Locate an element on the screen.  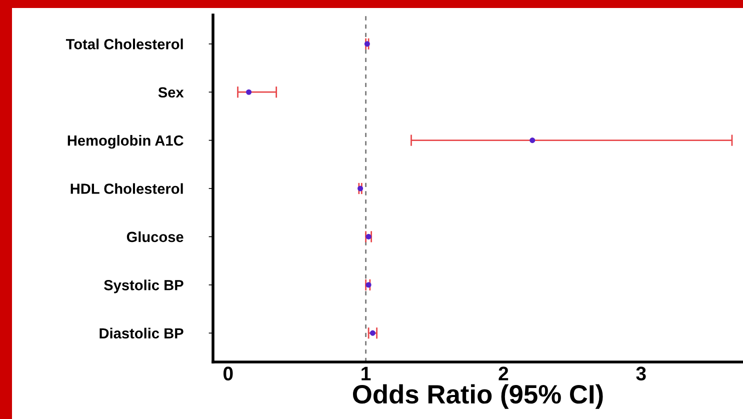
y-tick-label: Sex is located at coordinates (171, 92).